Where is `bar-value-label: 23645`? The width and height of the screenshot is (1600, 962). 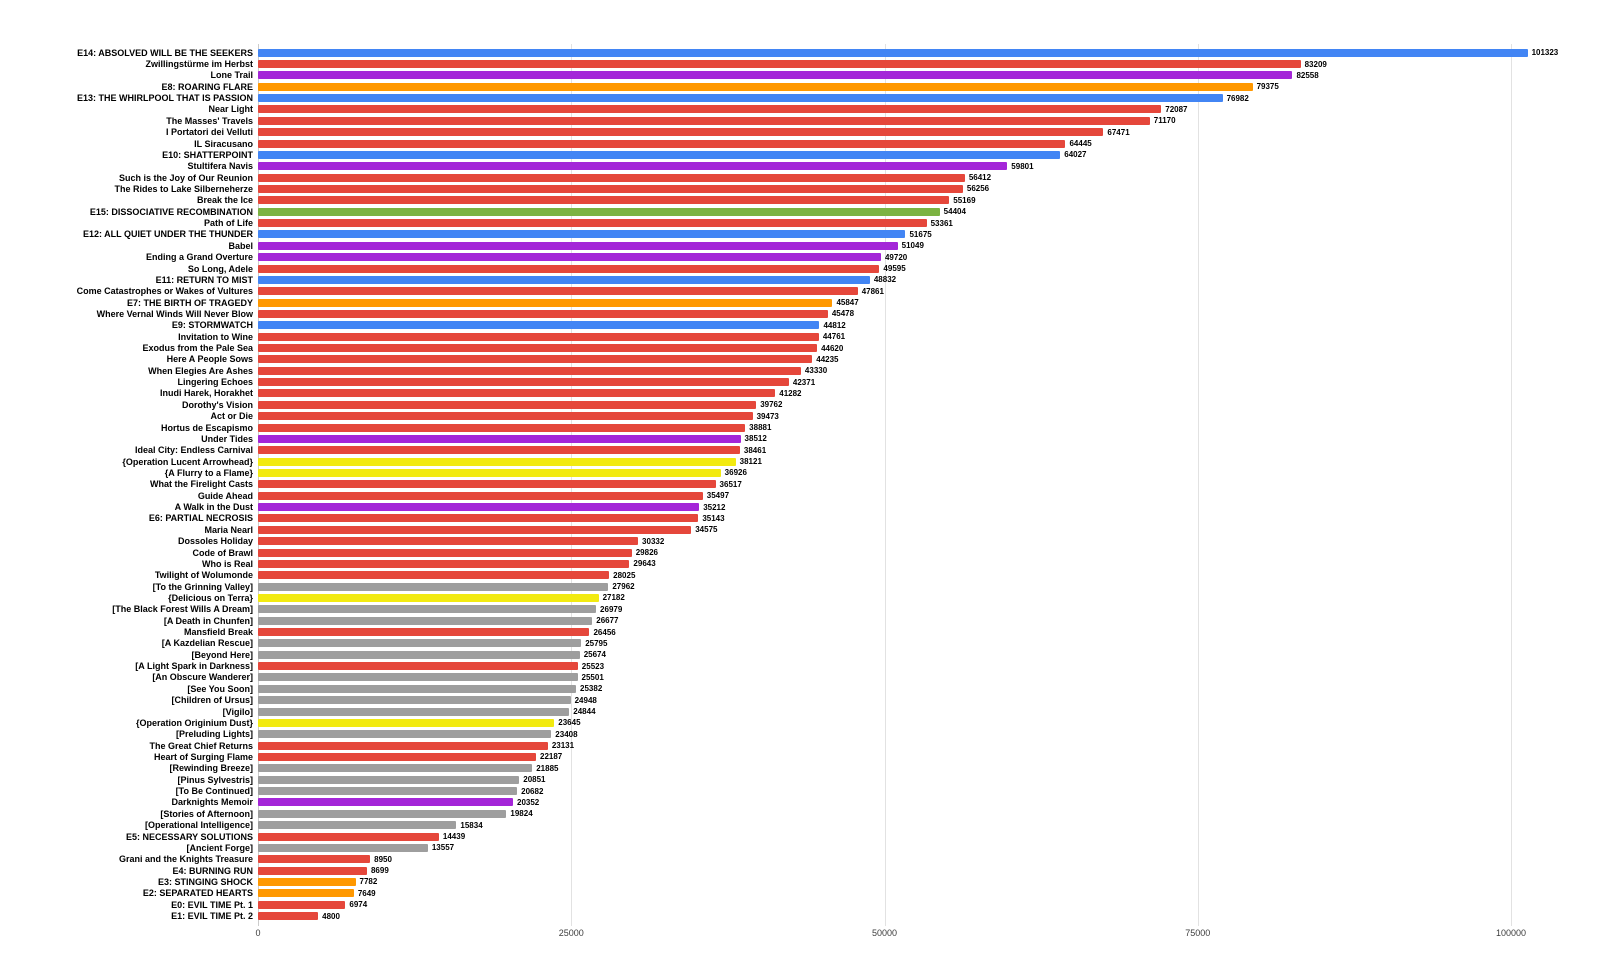 bar-value-label: 23645 is located at coordinates (569, 723).